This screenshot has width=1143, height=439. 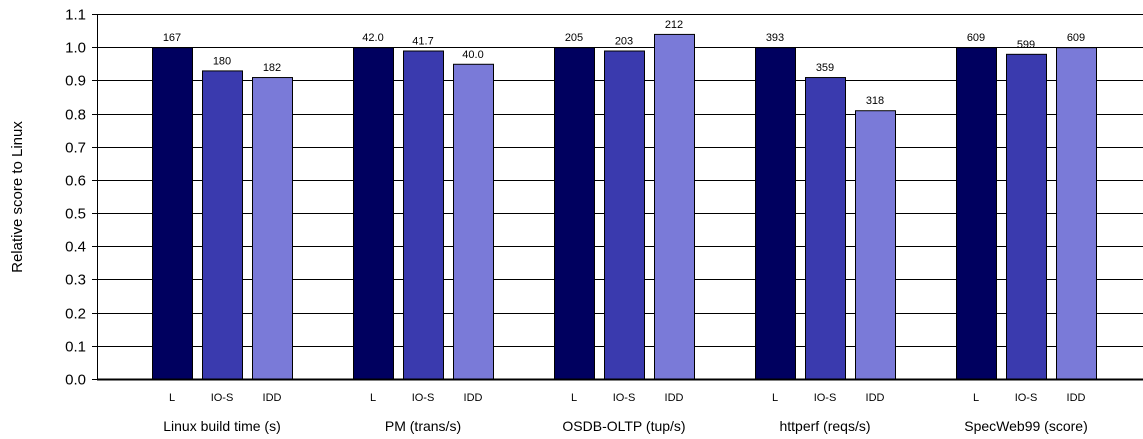 I want to click on group-label: OSDB-OLTP (tup/s), so click(x=623, y=426).